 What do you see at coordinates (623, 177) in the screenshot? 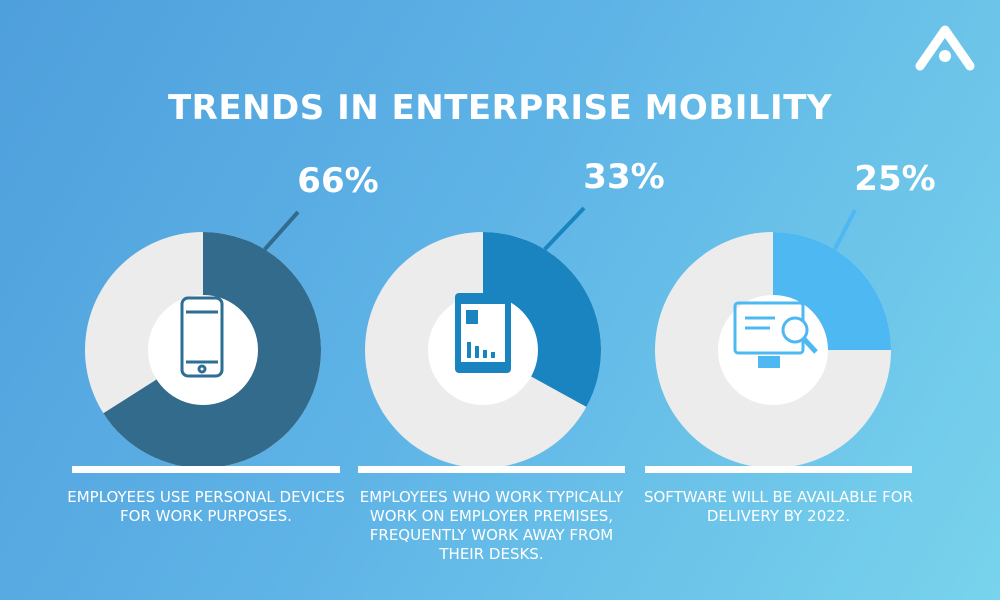
I see `value-label: 33%` at bounding box center [623, 177].